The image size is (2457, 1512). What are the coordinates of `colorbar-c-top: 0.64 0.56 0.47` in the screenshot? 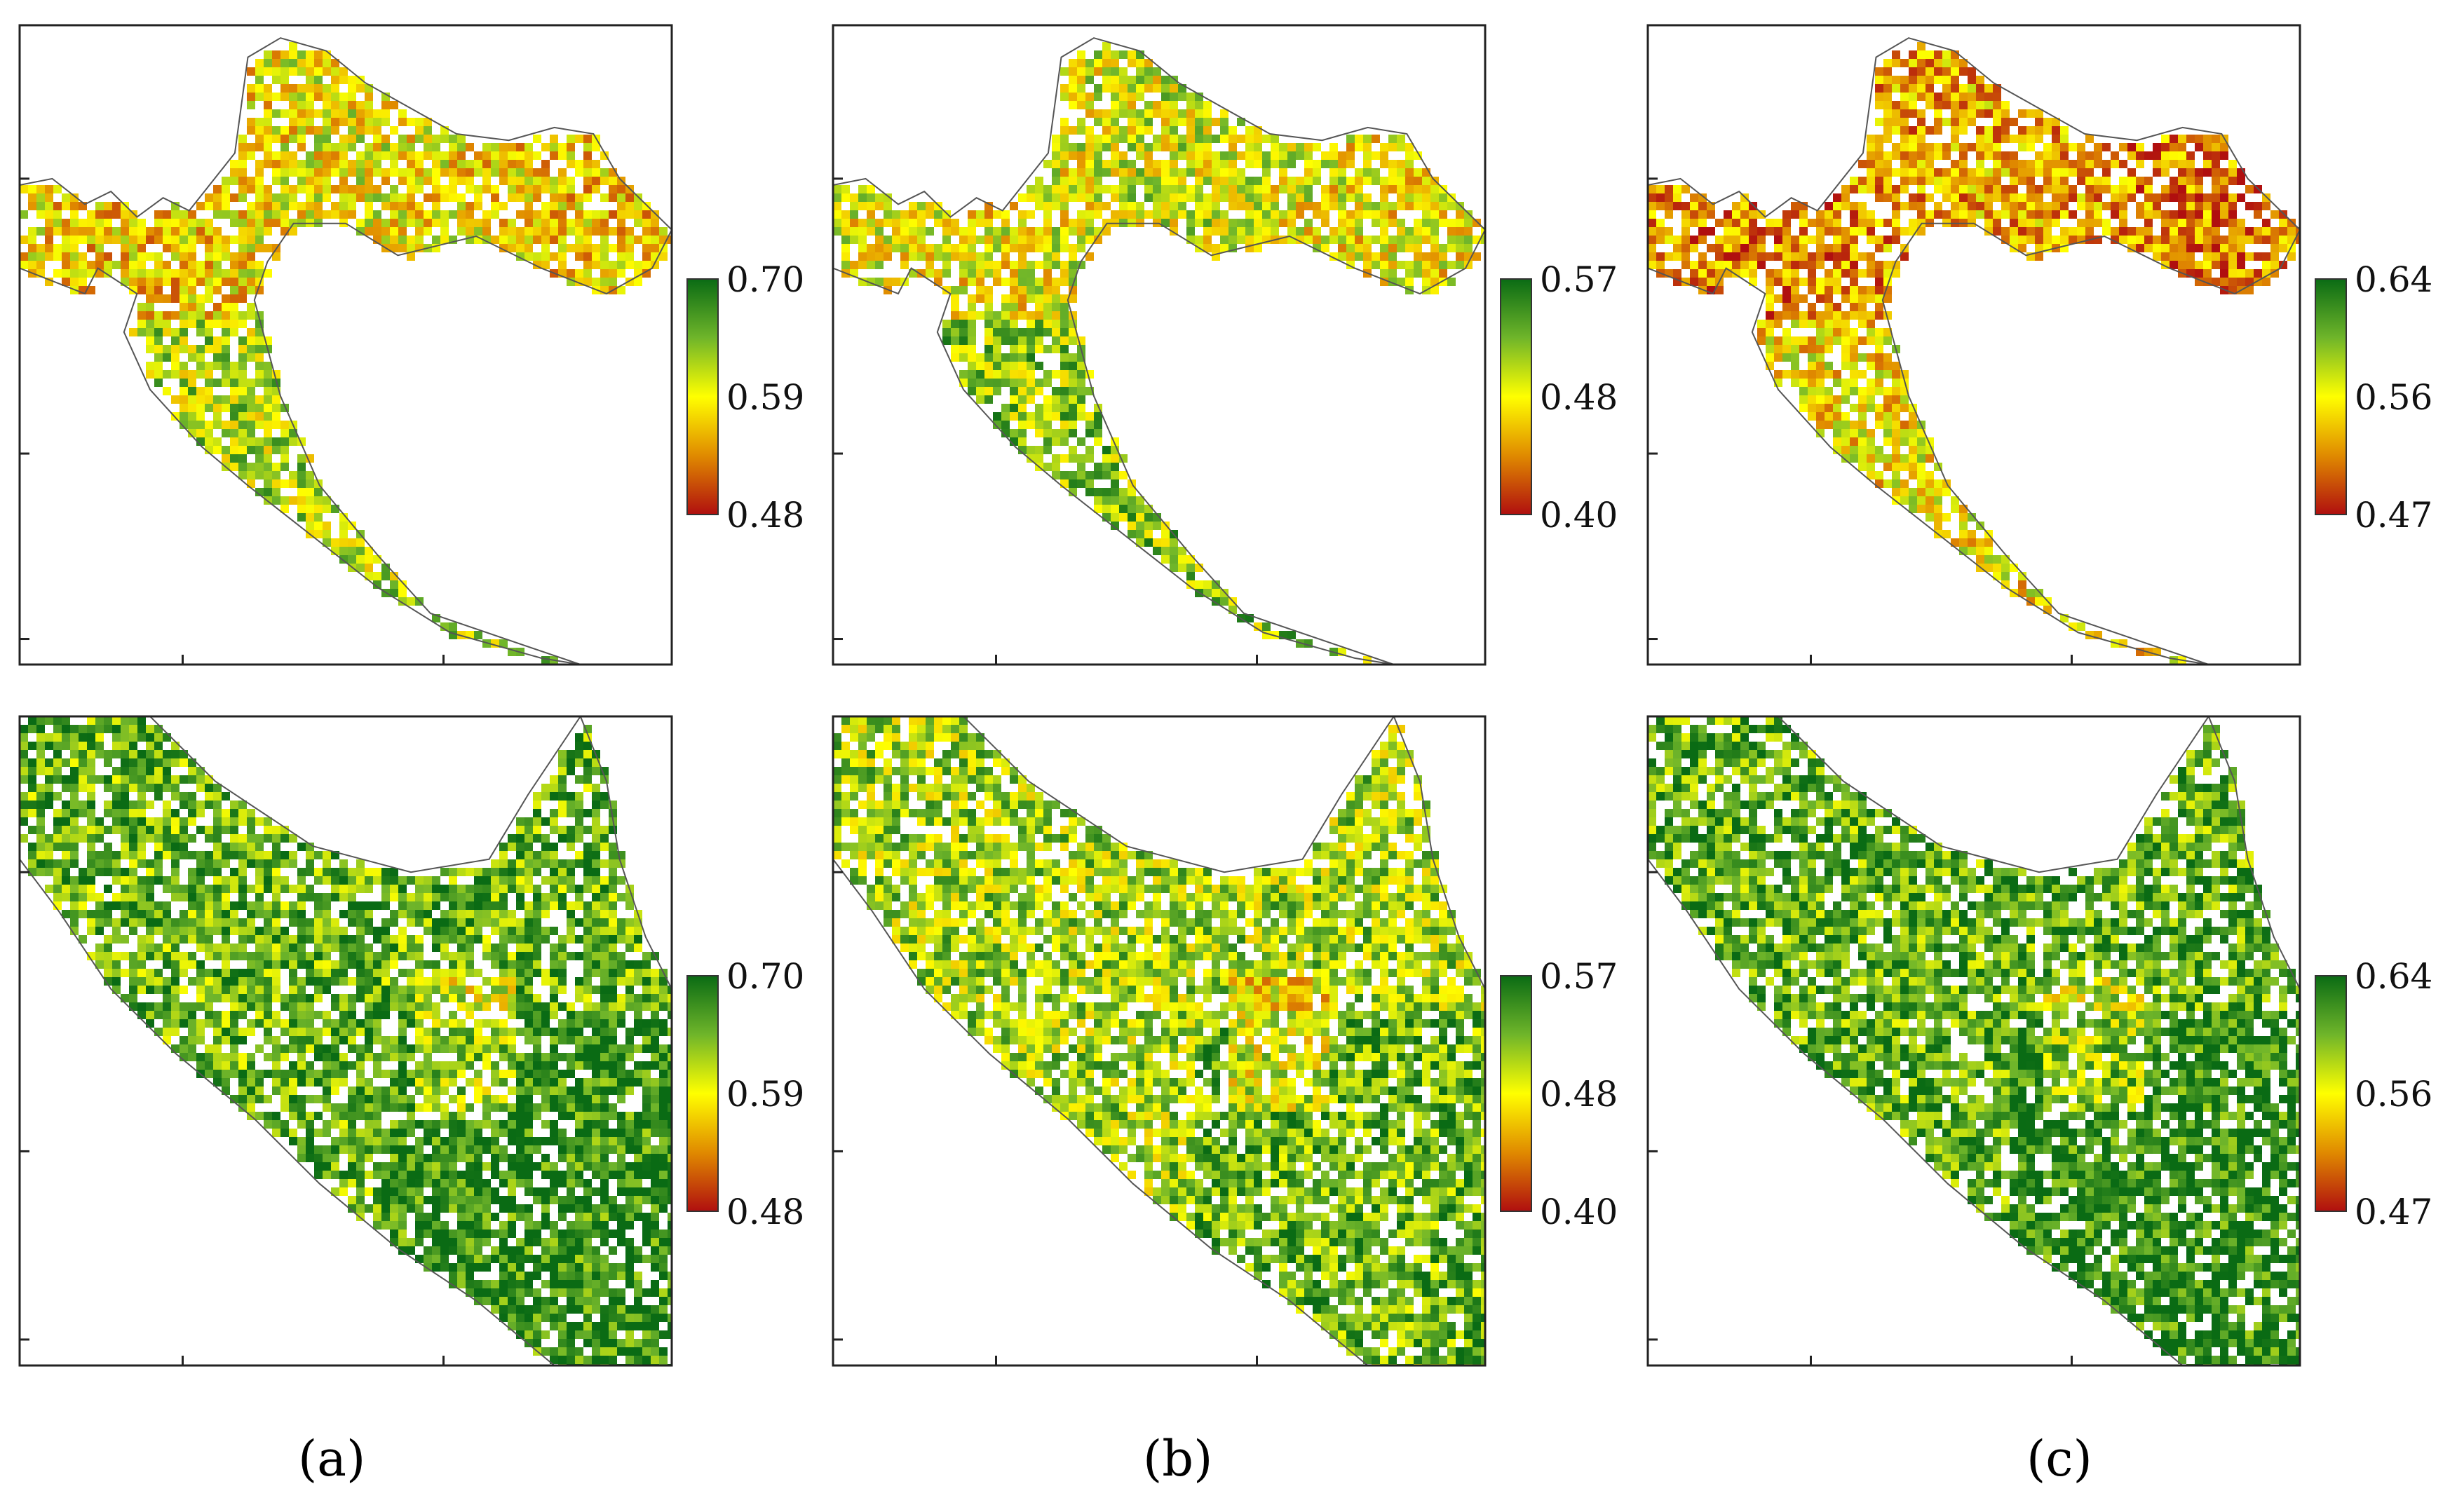 It's located at (2374, 398).